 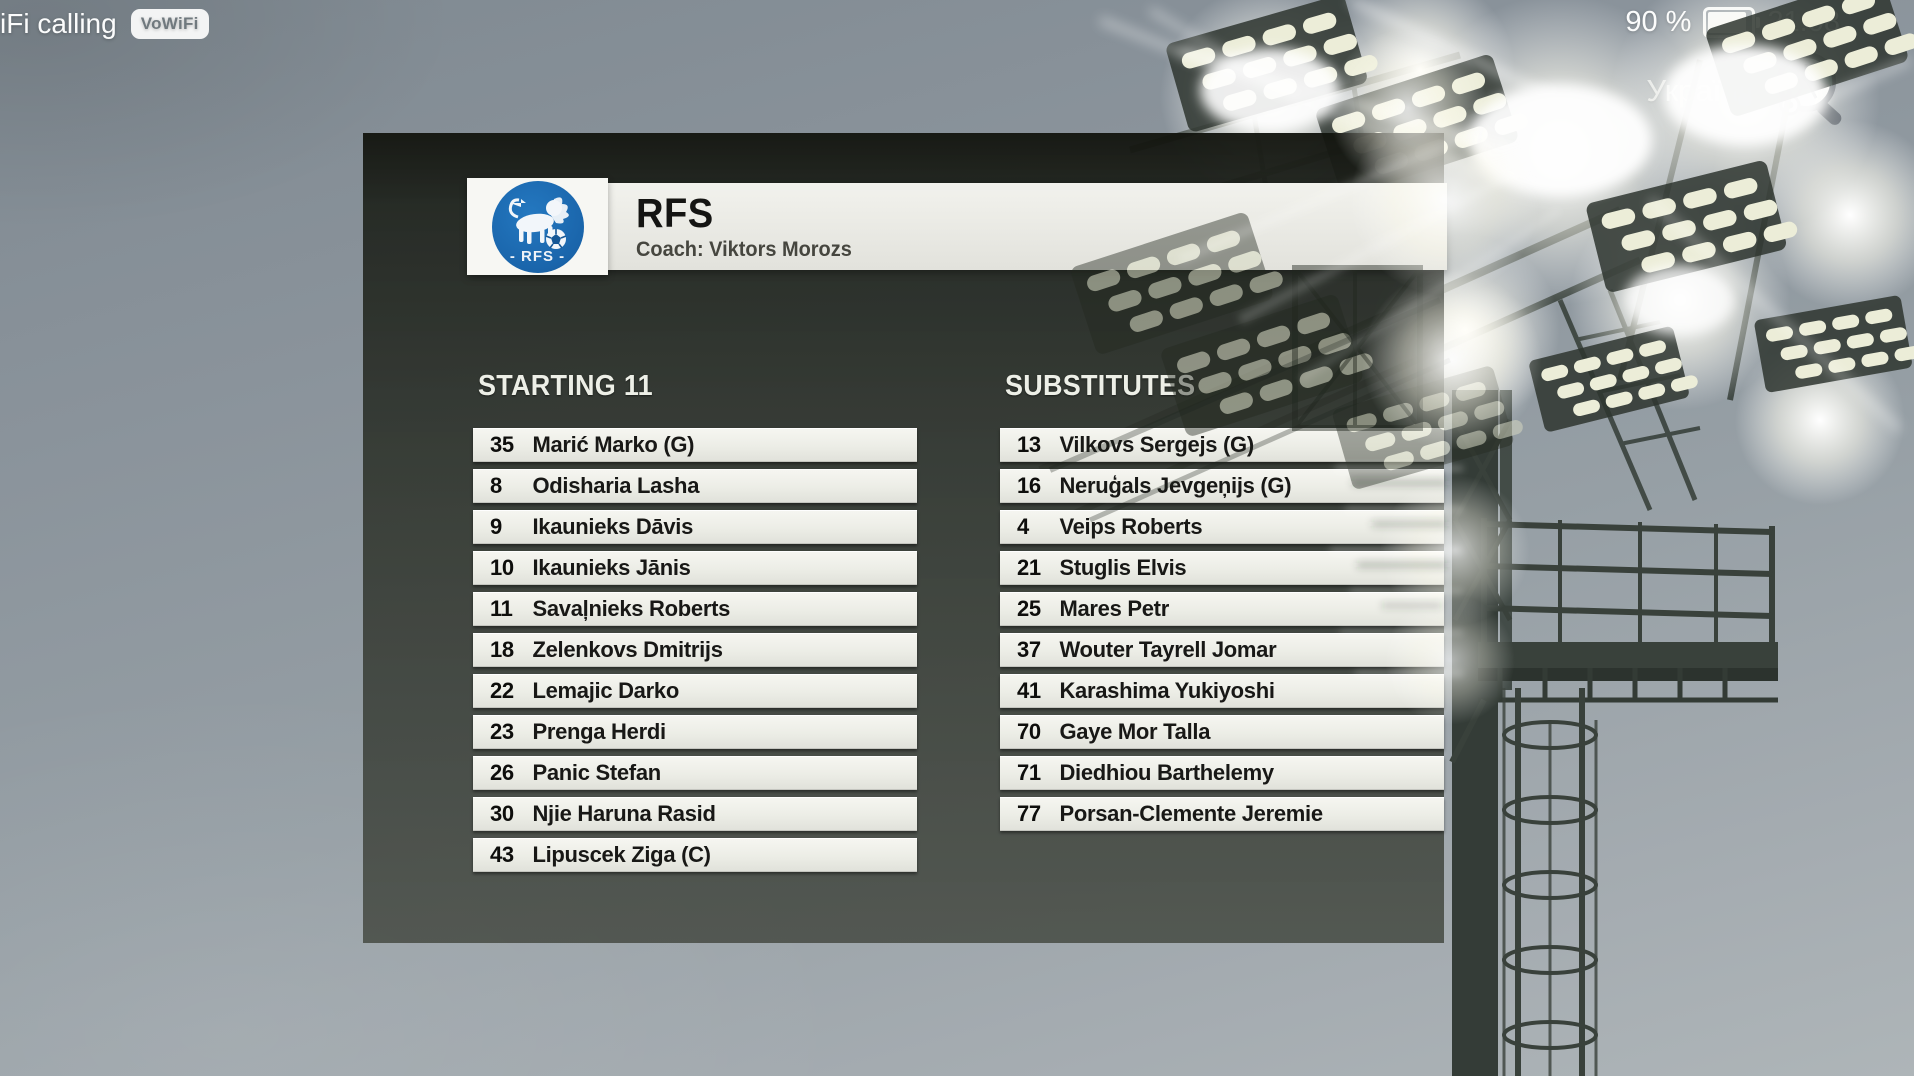 I want to click on player-row: 77 Porsan-Clemente Jeremie, so click(x=1222, y=814).